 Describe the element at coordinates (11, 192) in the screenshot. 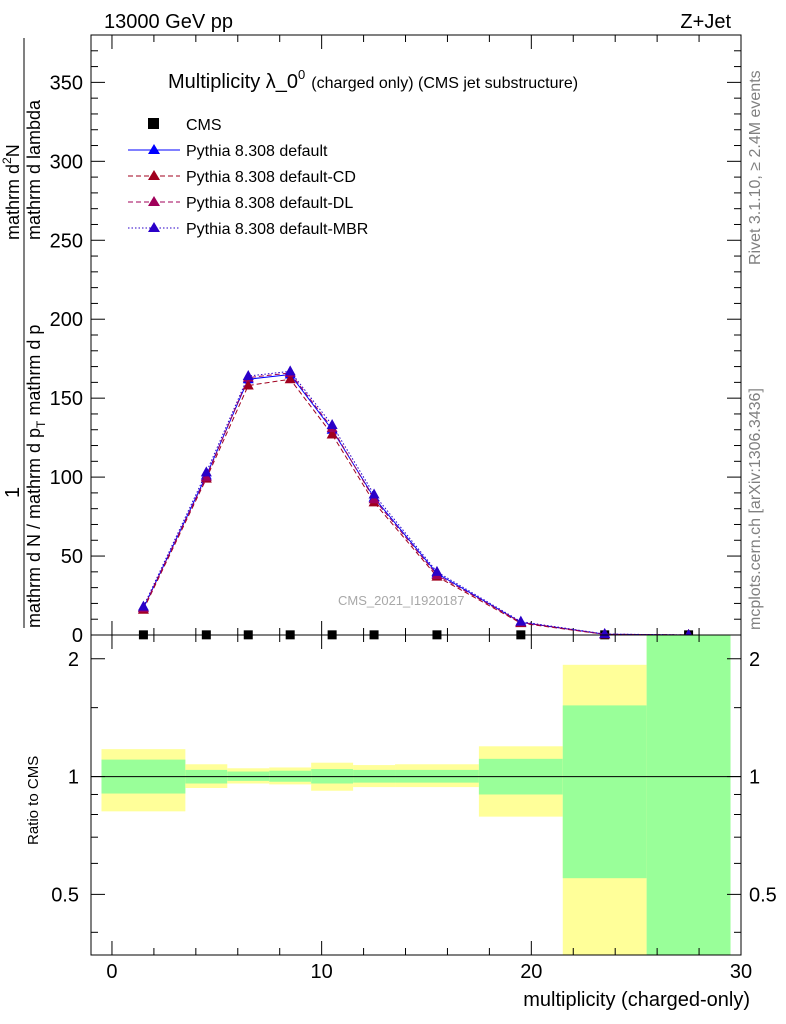

I see `ylabel-fraction-2: mathrm d2N` at that location.